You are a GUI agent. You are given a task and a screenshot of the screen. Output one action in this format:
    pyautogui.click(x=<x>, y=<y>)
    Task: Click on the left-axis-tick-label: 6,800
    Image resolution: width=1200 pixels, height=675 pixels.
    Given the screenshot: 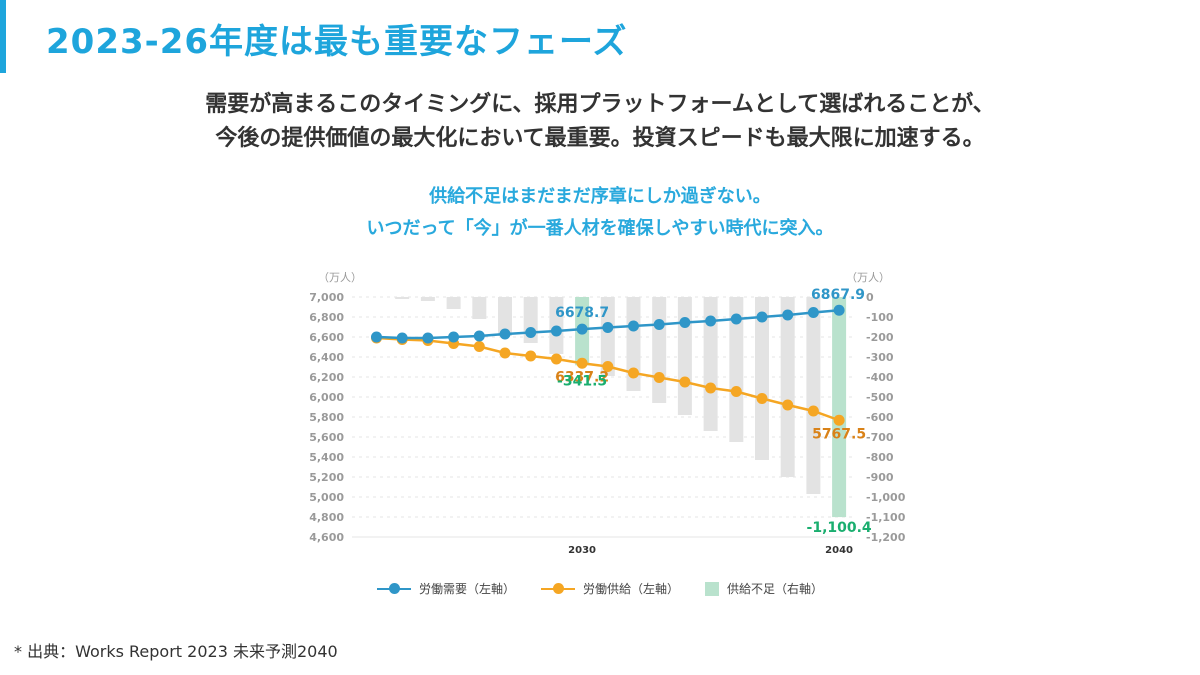 What is the action you would take?
    pyautogui.click(x=326, y=317)
    